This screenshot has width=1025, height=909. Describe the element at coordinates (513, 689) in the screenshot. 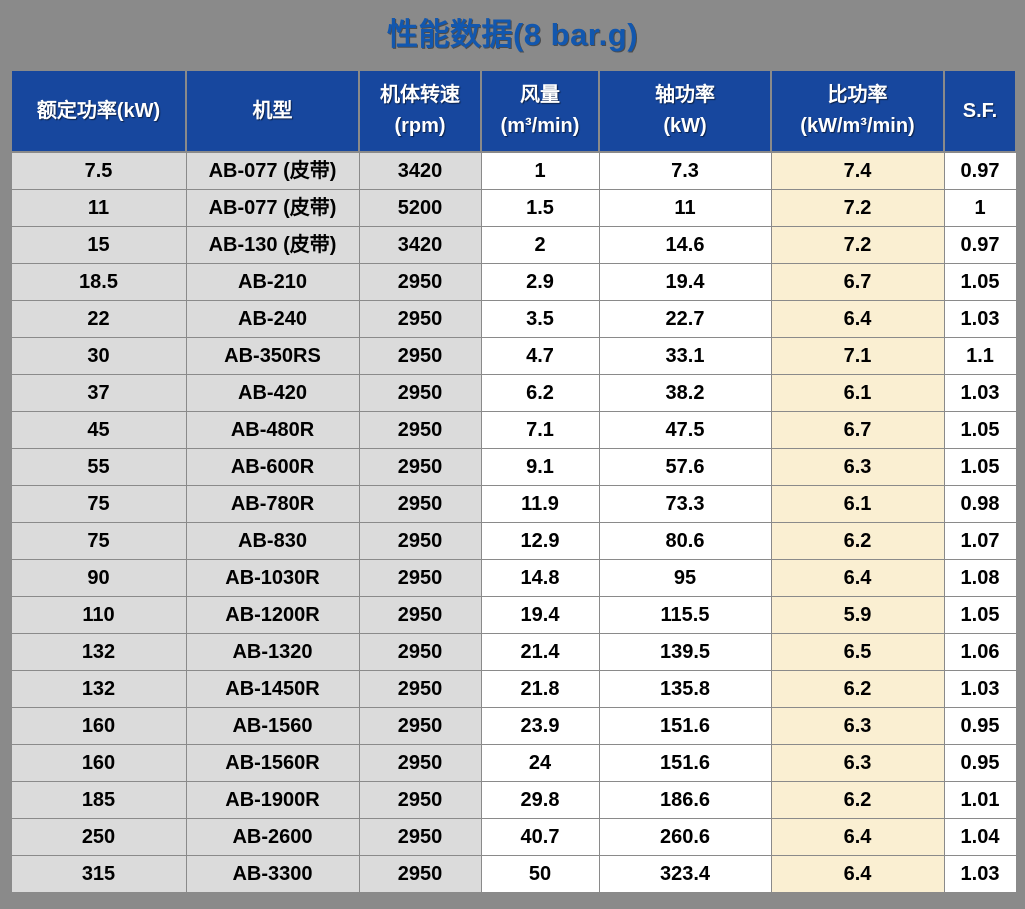

I see `table-row: 132 AB-1450R 2950 21.8 135.8 6.2 1.03` at that location.